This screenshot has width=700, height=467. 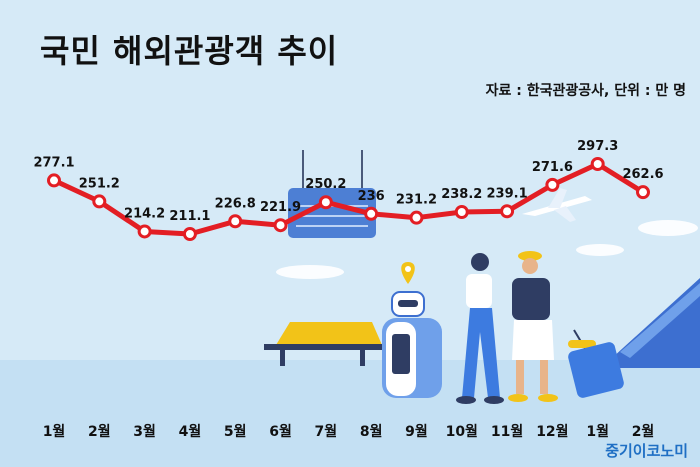 I want to click on series-line, so click(x=348, y=199).